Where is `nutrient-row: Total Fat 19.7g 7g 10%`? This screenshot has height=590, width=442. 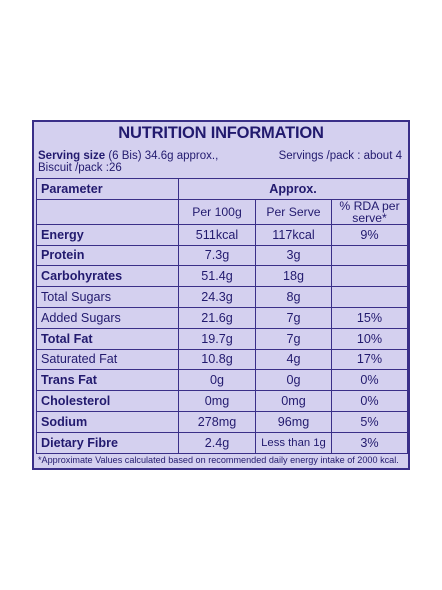 nutrient-row: Total Fat 19.7g 7g 10% is located at coordinates (222, 338).